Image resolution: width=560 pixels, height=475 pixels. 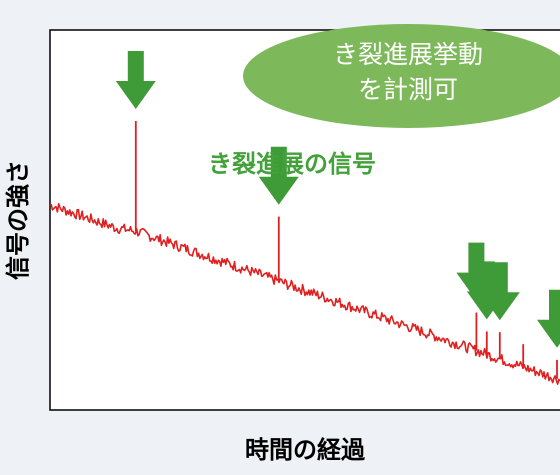 I want to click on y-axis-label: 信号の強さ, so click(x=18, y=220).